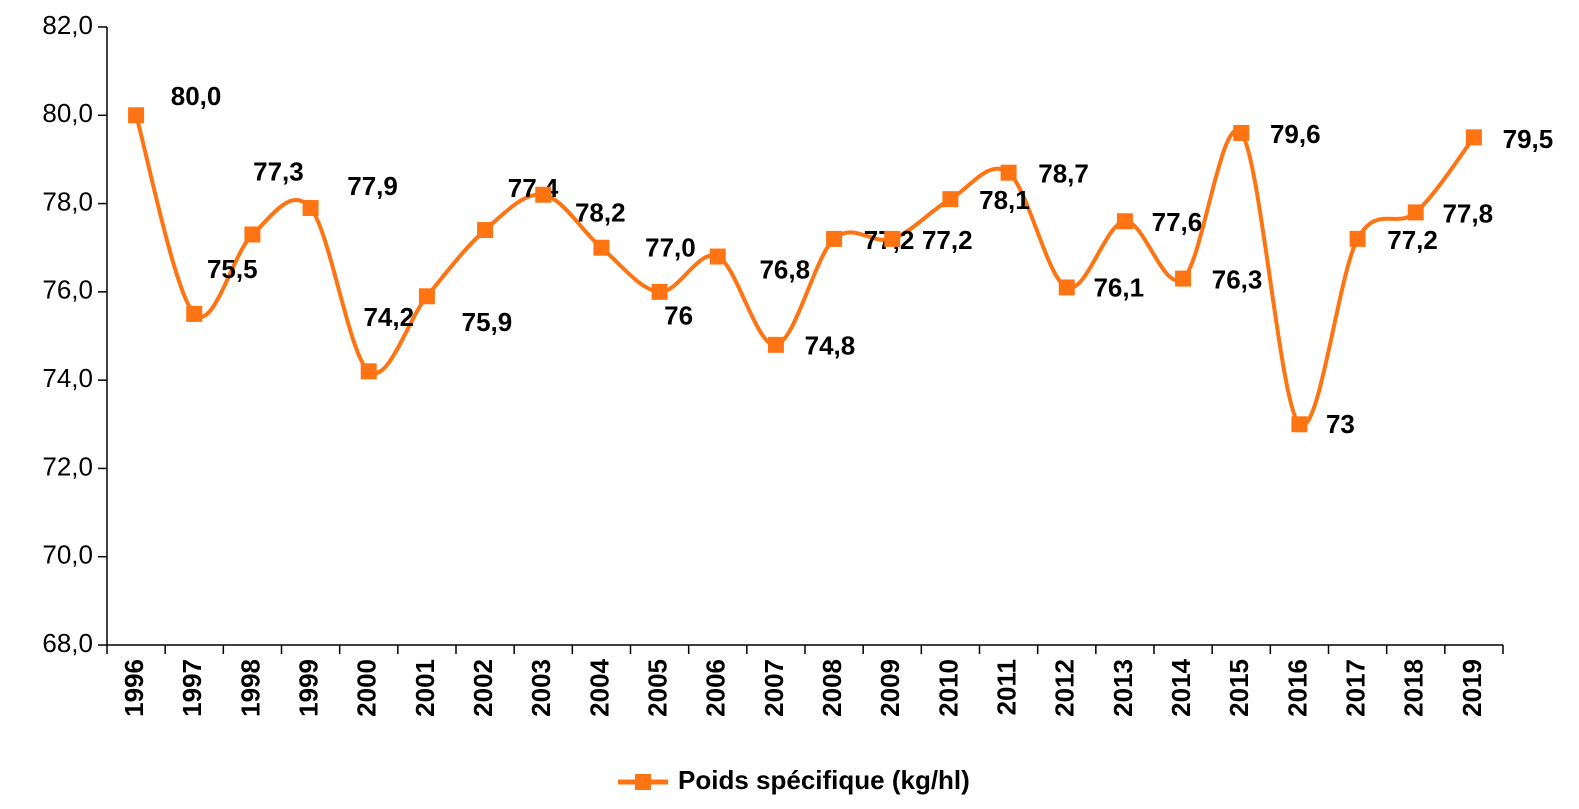  What do you see at coordinates (196, 96) in the screenshot?
I see `data-label: 80,0` at bounding box center [196, 96].